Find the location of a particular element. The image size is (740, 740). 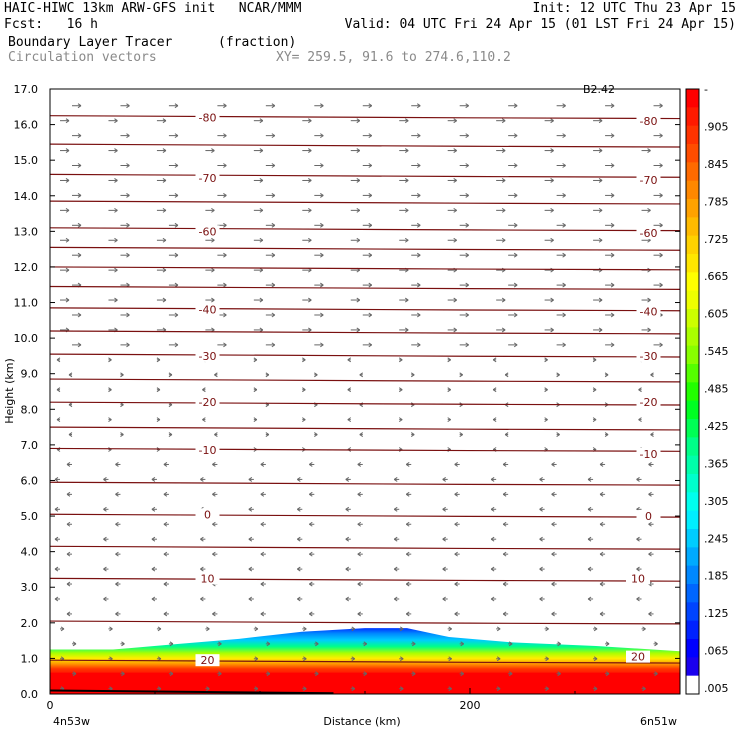

contour-label: -70 is located at coordinates (208, 178).